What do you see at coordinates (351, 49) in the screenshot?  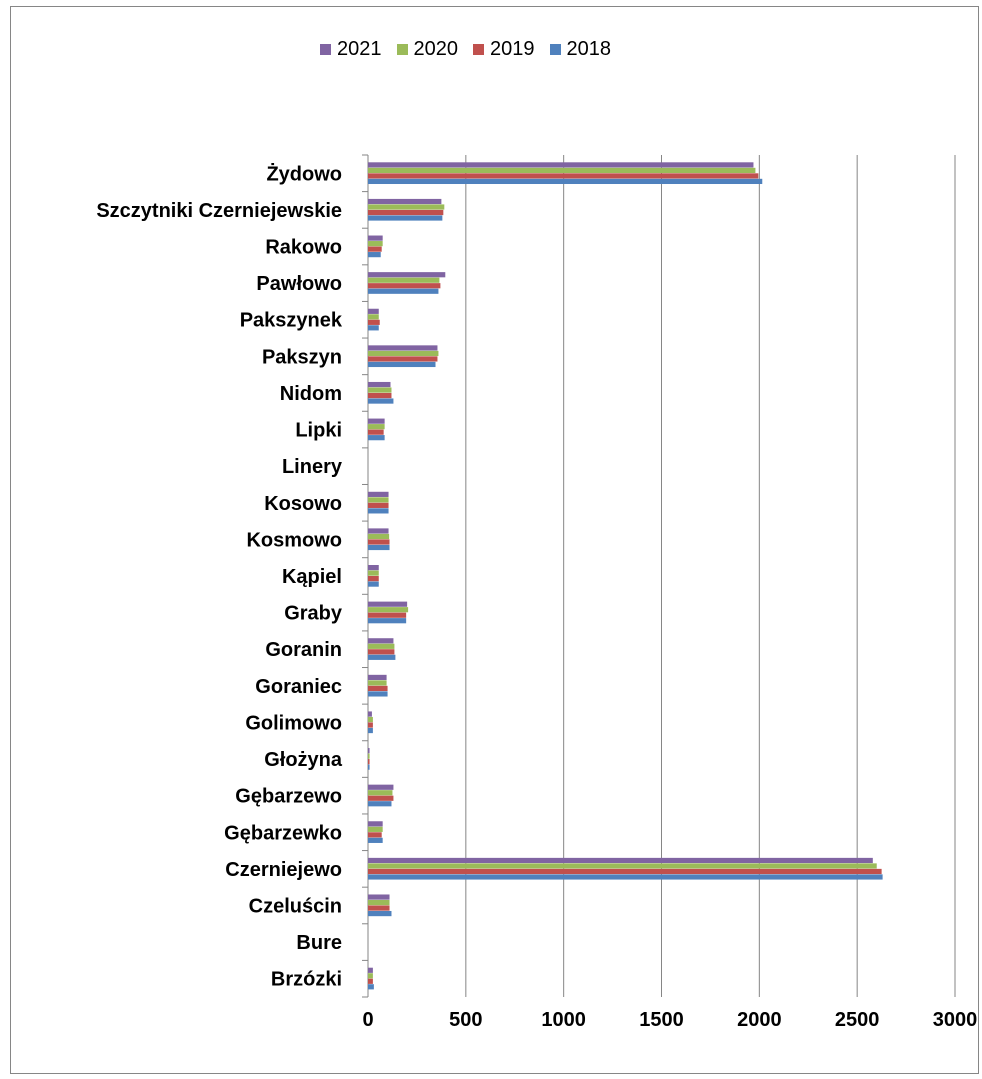 I see `legend-item: 2021` at bounding box center [351, 49].